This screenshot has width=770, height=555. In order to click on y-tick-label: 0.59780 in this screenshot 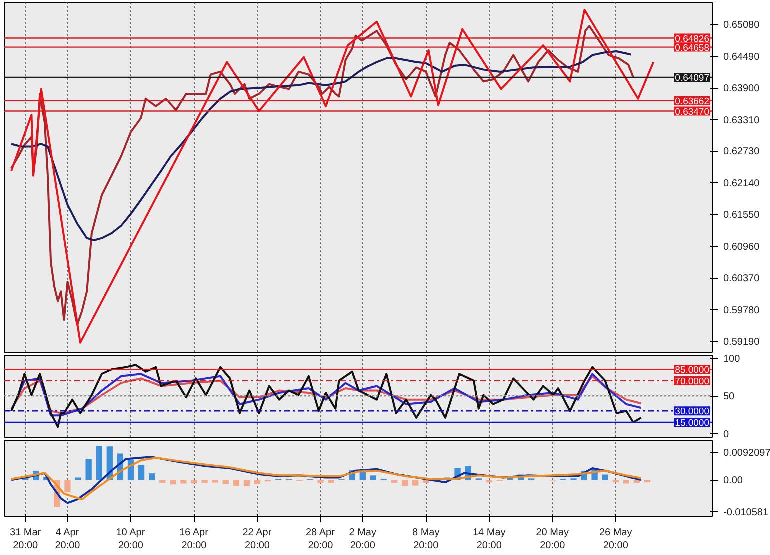, I will do `click(742, 310)`.